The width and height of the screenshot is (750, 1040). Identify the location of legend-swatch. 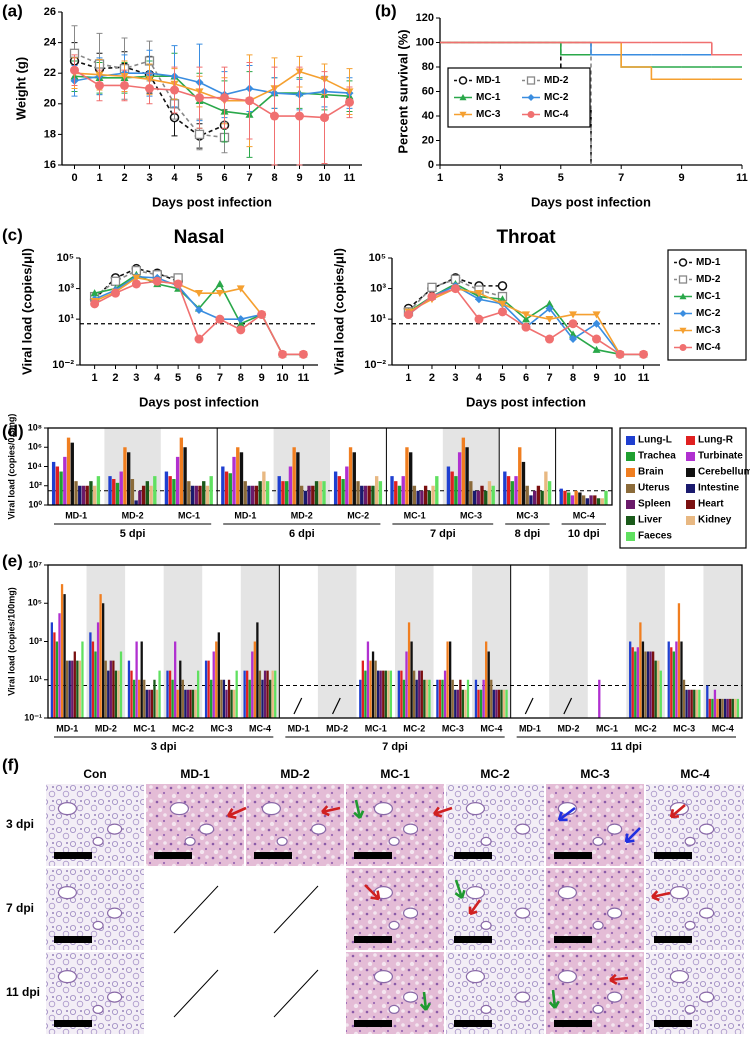
(690, 472).